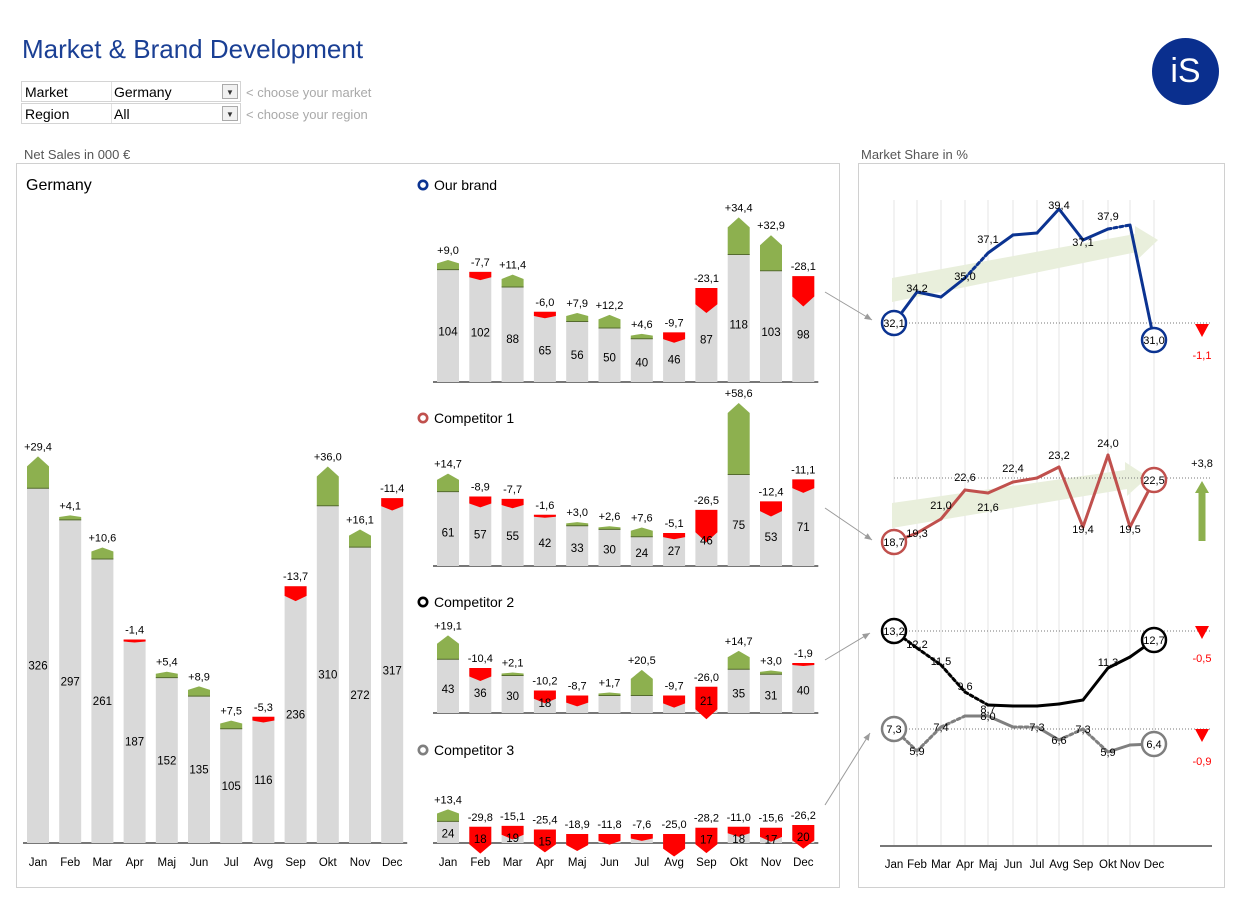  What do you see at coordinates (480, 487) in the screenshot?
I see `variance-label: -8,9` at bounding box center [480, 487].